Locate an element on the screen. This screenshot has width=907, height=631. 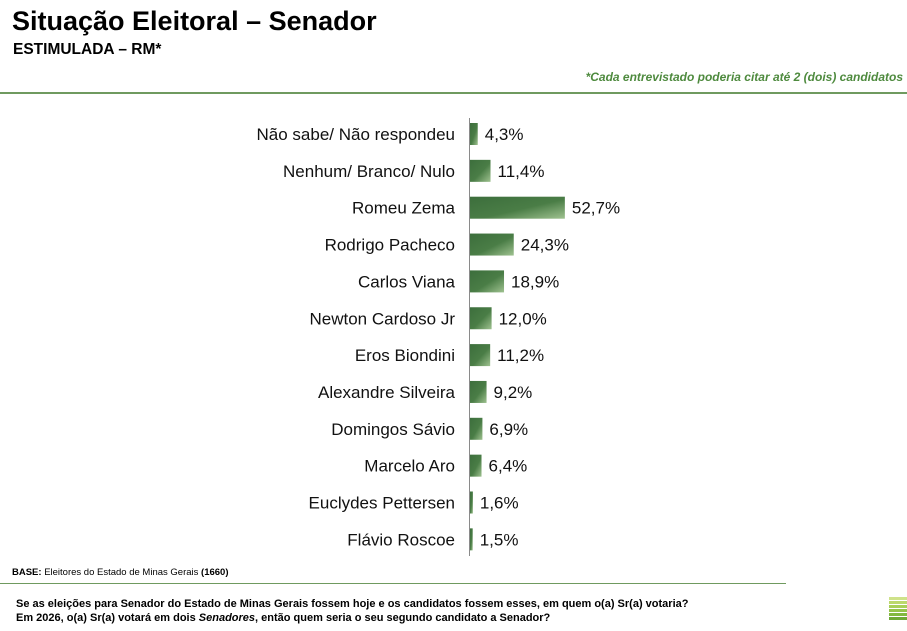
data-label: 52,7% is located at coordinates (596, 208).